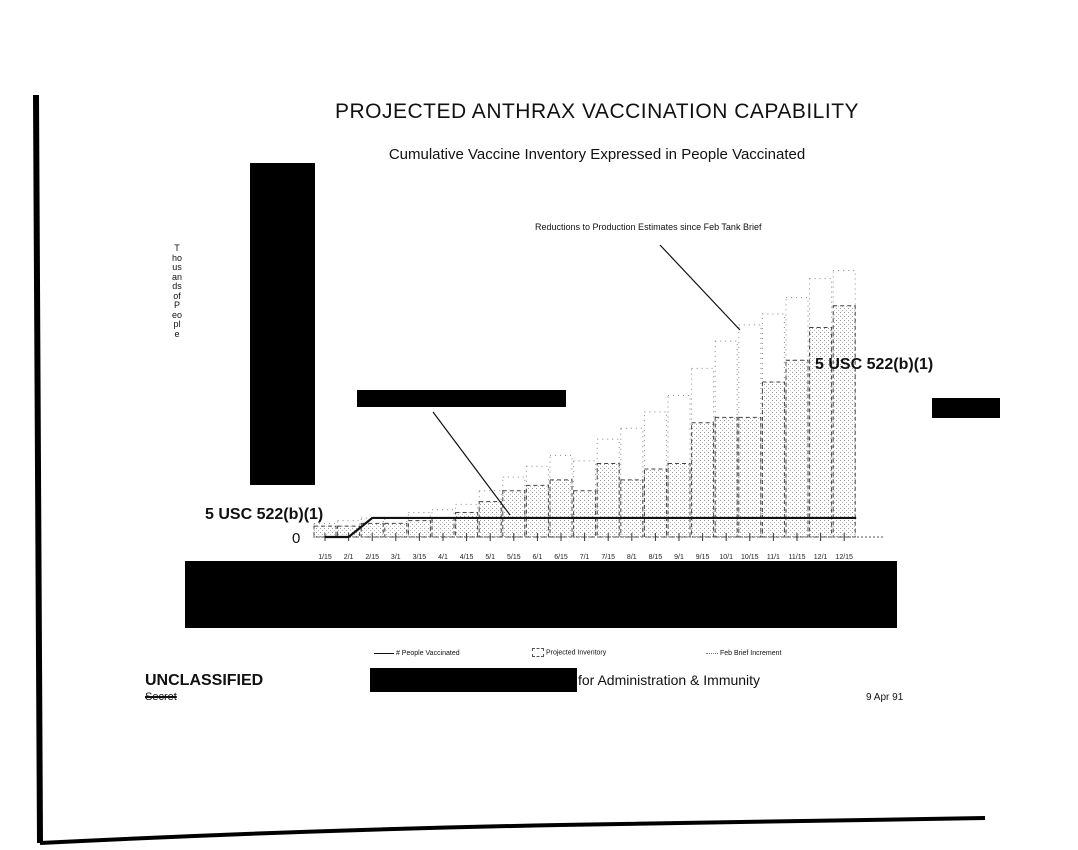 The height and width of the screenshot is (850, 1078). I want to click on legend-item-feb-brief-increment: Feb Brief Increment, so click(743, 653).